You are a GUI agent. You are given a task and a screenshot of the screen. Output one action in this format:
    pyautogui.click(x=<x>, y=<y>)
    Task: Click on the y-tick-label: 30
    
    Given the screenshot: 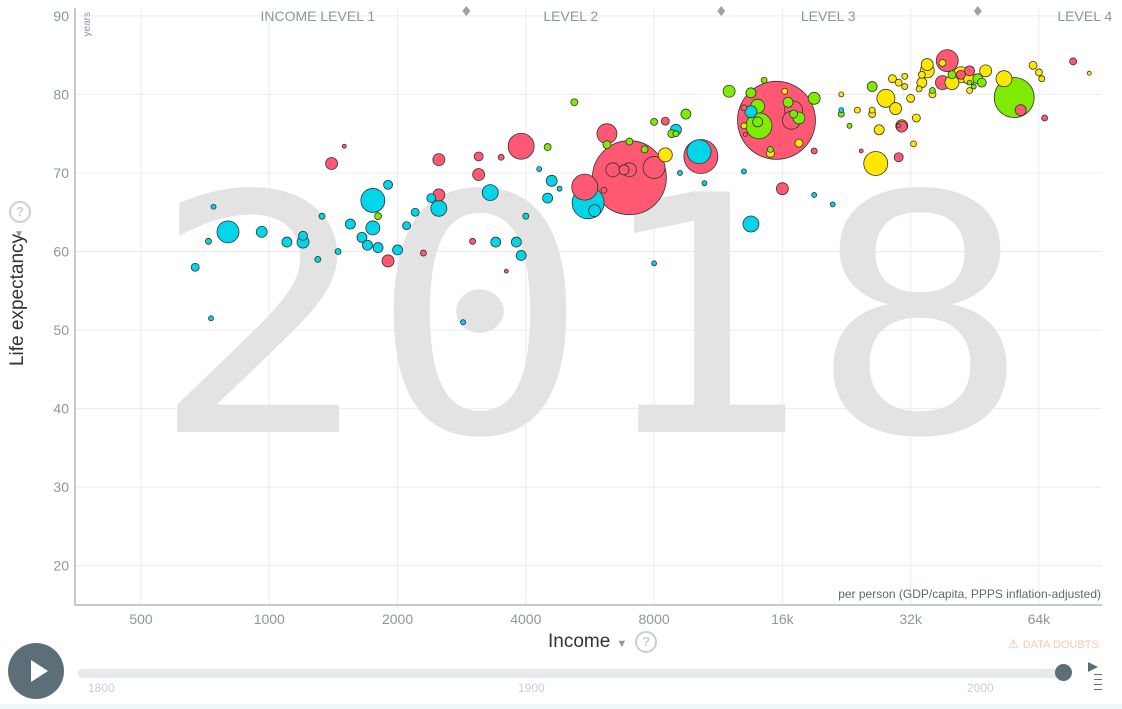 What is the action you would take?
    pyautogui.click(x=61, y=487)
    